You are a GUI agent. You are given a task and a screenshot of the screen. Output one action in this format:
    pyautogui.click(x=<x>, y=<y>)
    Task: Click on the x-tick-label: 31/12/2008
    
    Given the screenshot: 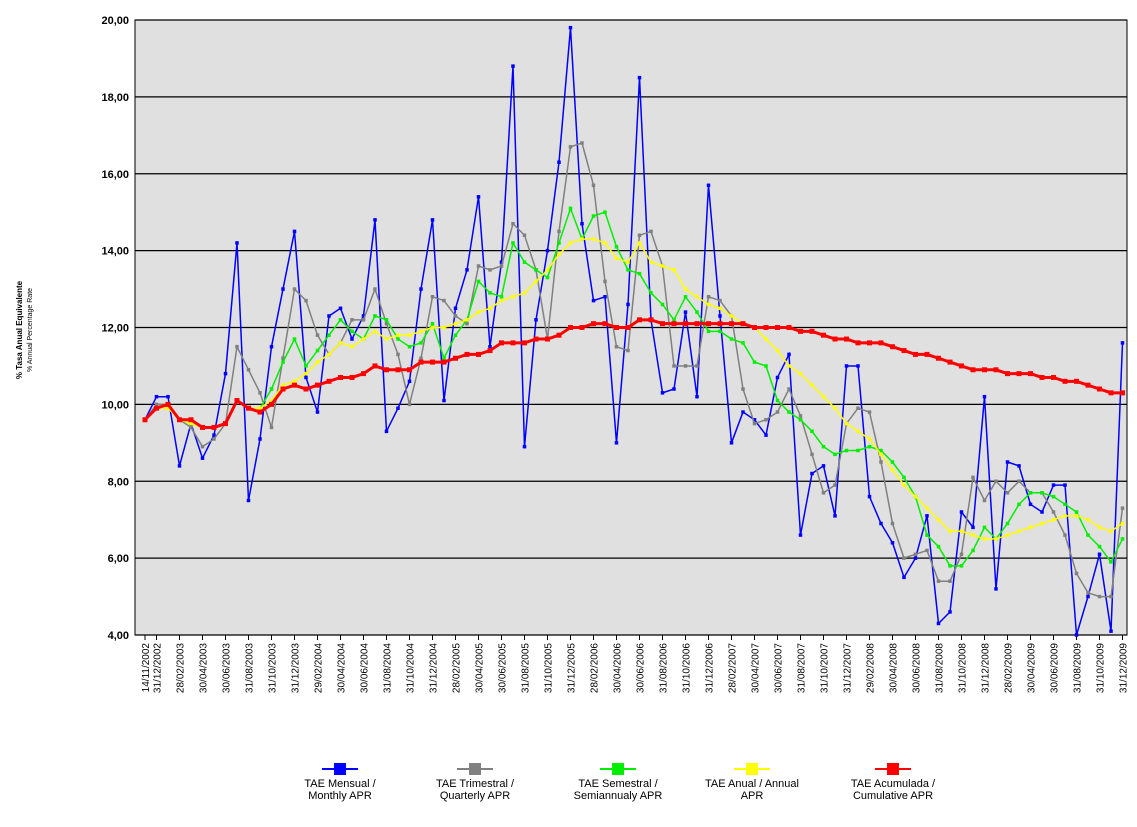 What is the action you would take?
    pyautogui.click(x=986, y=668)
    